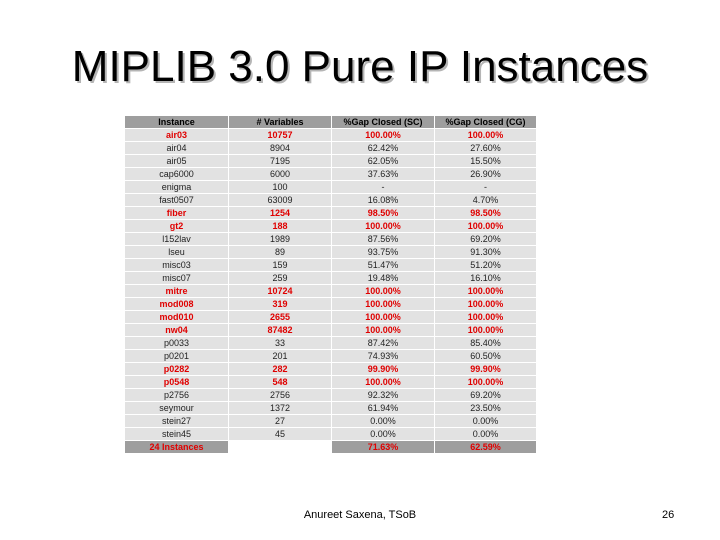  What do you see at coordinates (280, 304) in the screenshot?
I see `cell-variables: 319` at bounding box center [280, 304].